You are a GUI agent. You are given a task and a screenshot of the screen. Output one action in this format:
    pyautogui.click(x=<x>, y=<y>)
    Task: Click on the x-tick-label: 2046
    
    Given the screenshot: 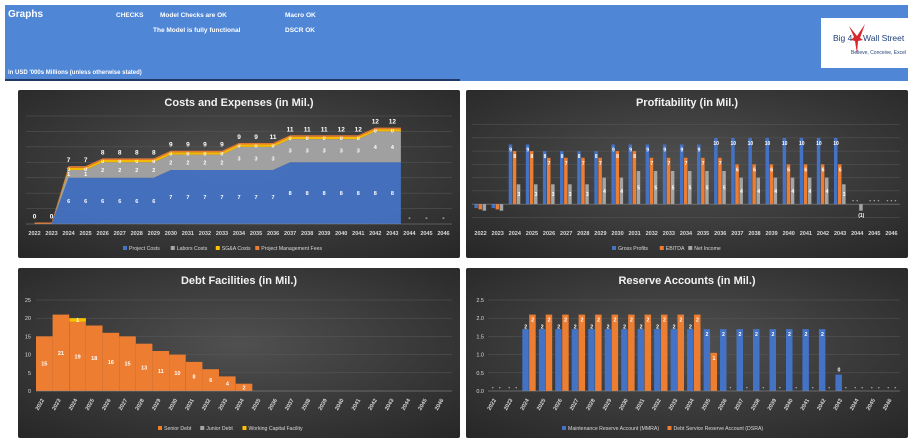 What is the action you would take?
    pyautogui.click(x=891, y=234)
    